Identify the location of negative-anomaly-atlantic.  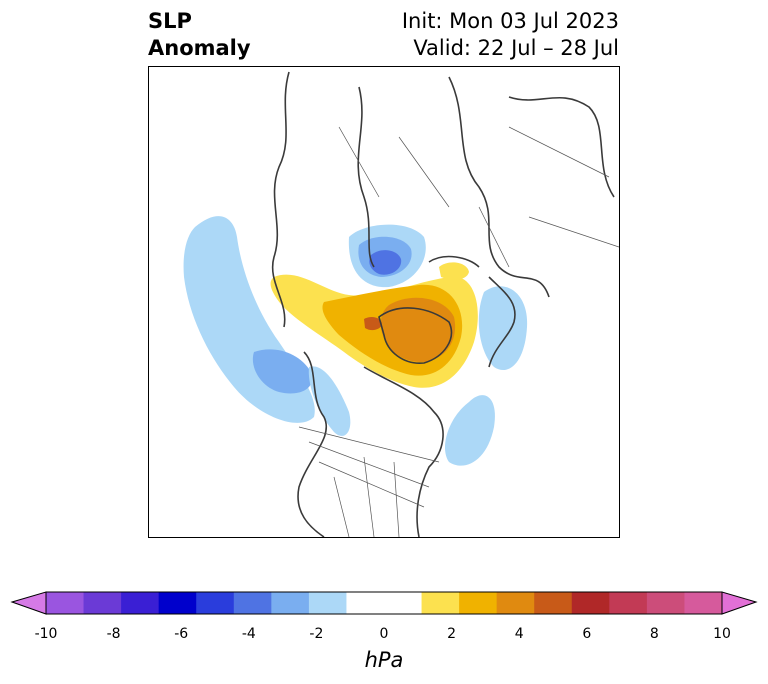
(470, 430).